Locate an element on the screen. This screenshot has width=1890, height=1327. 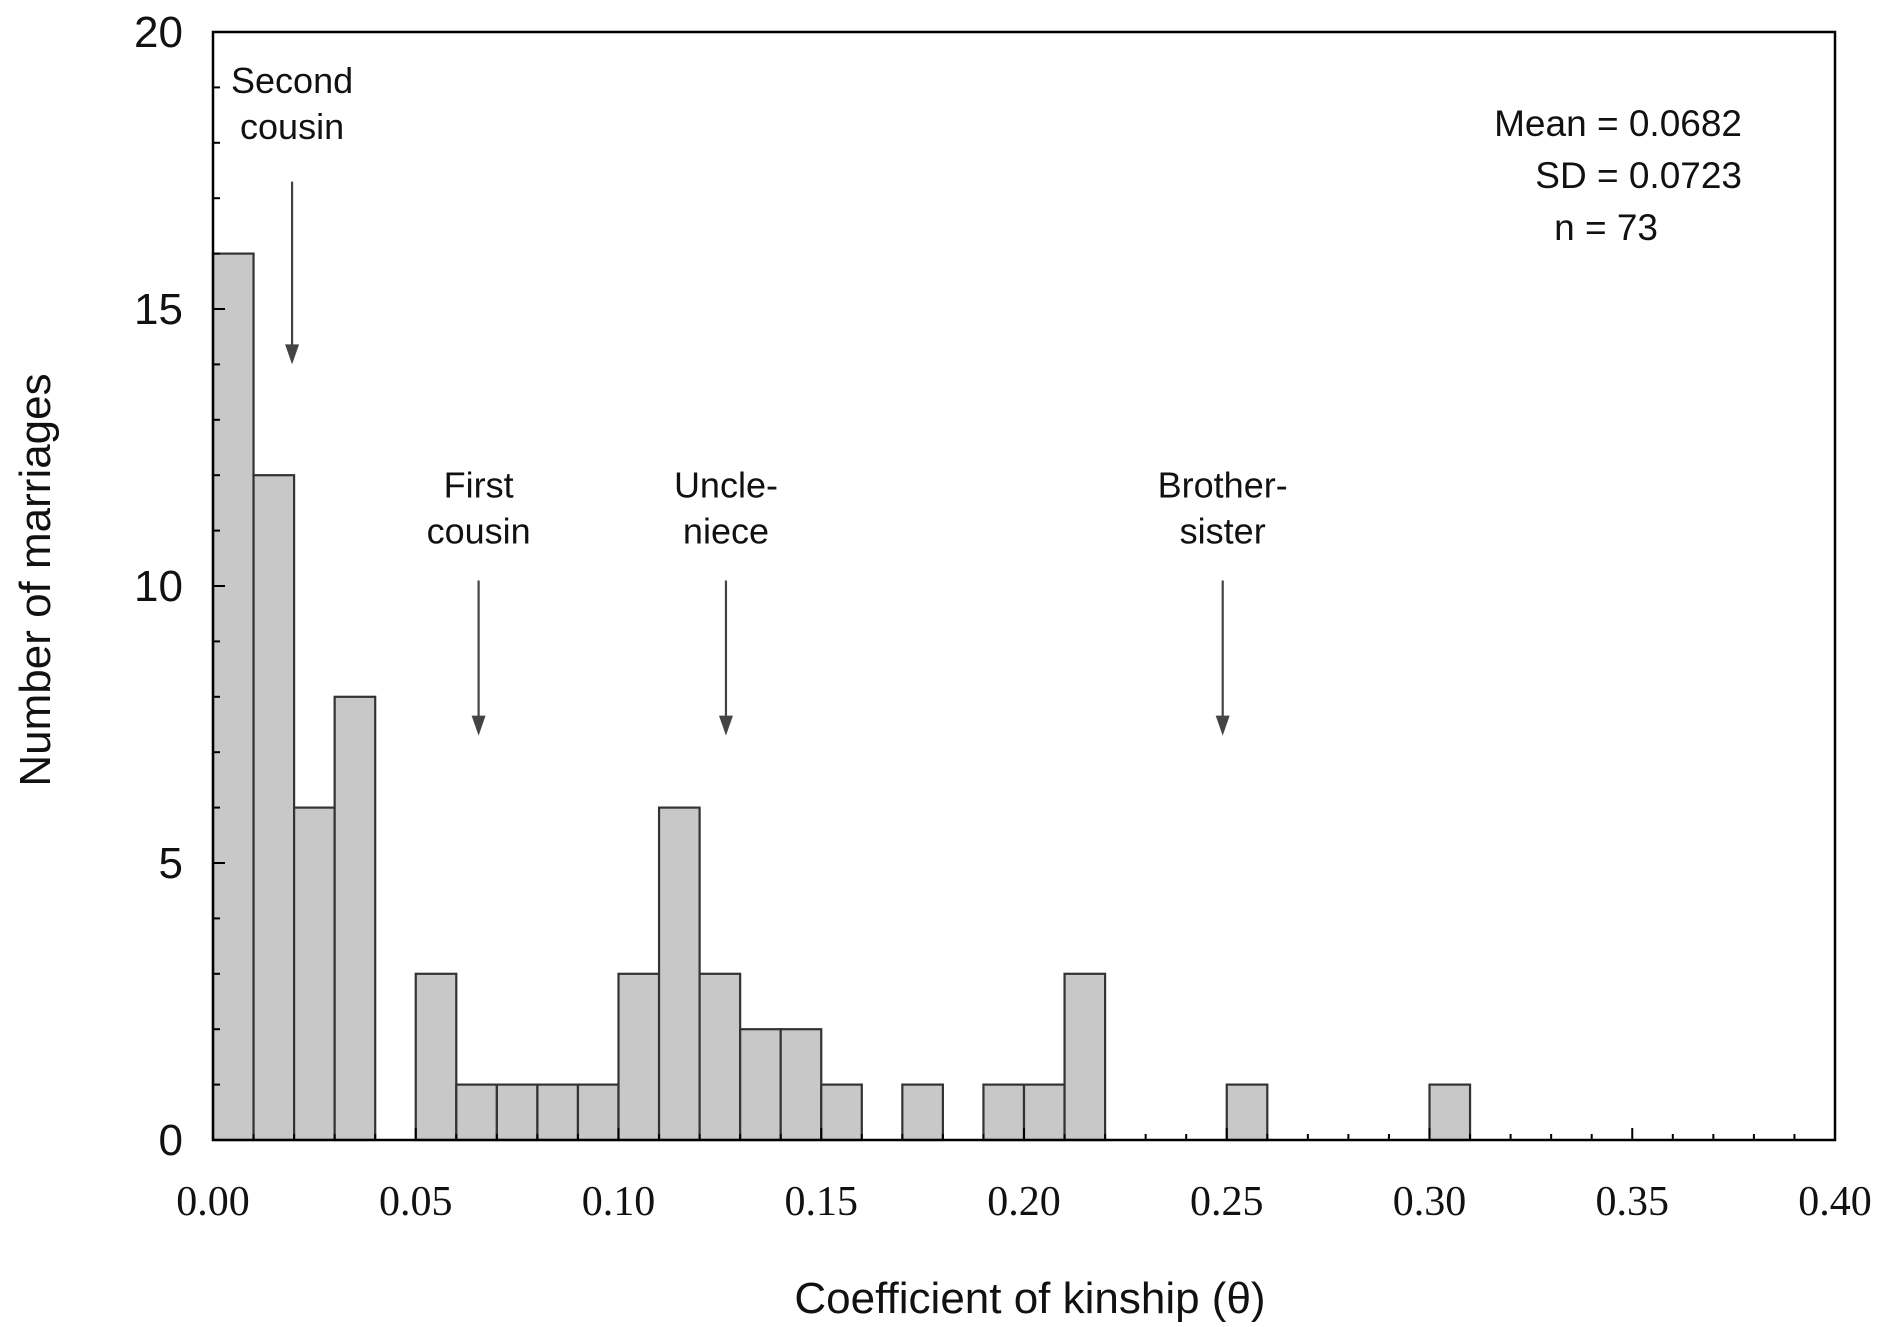
annotation-label: niece is located at coordinates (726, 530).